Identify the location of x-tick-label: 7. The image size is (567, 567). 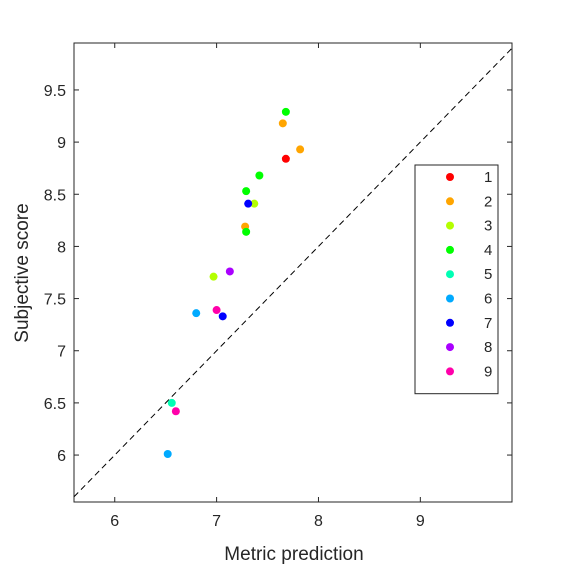
(216, 521).